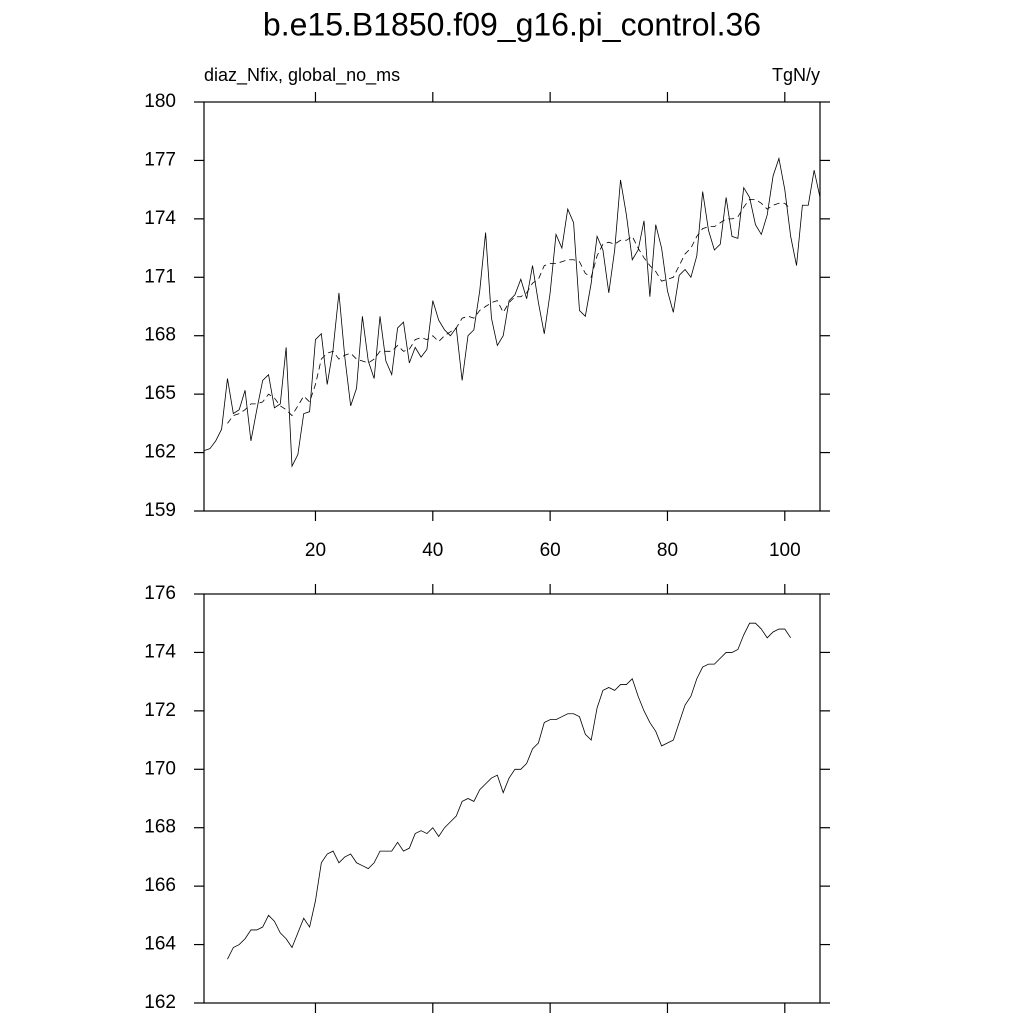 Image resolution: width=1024 pixels, height=1024 pixels. Describe the element at coordinates (160, 393) in the screenshot. I see `y-tick-label: 165` at that location.